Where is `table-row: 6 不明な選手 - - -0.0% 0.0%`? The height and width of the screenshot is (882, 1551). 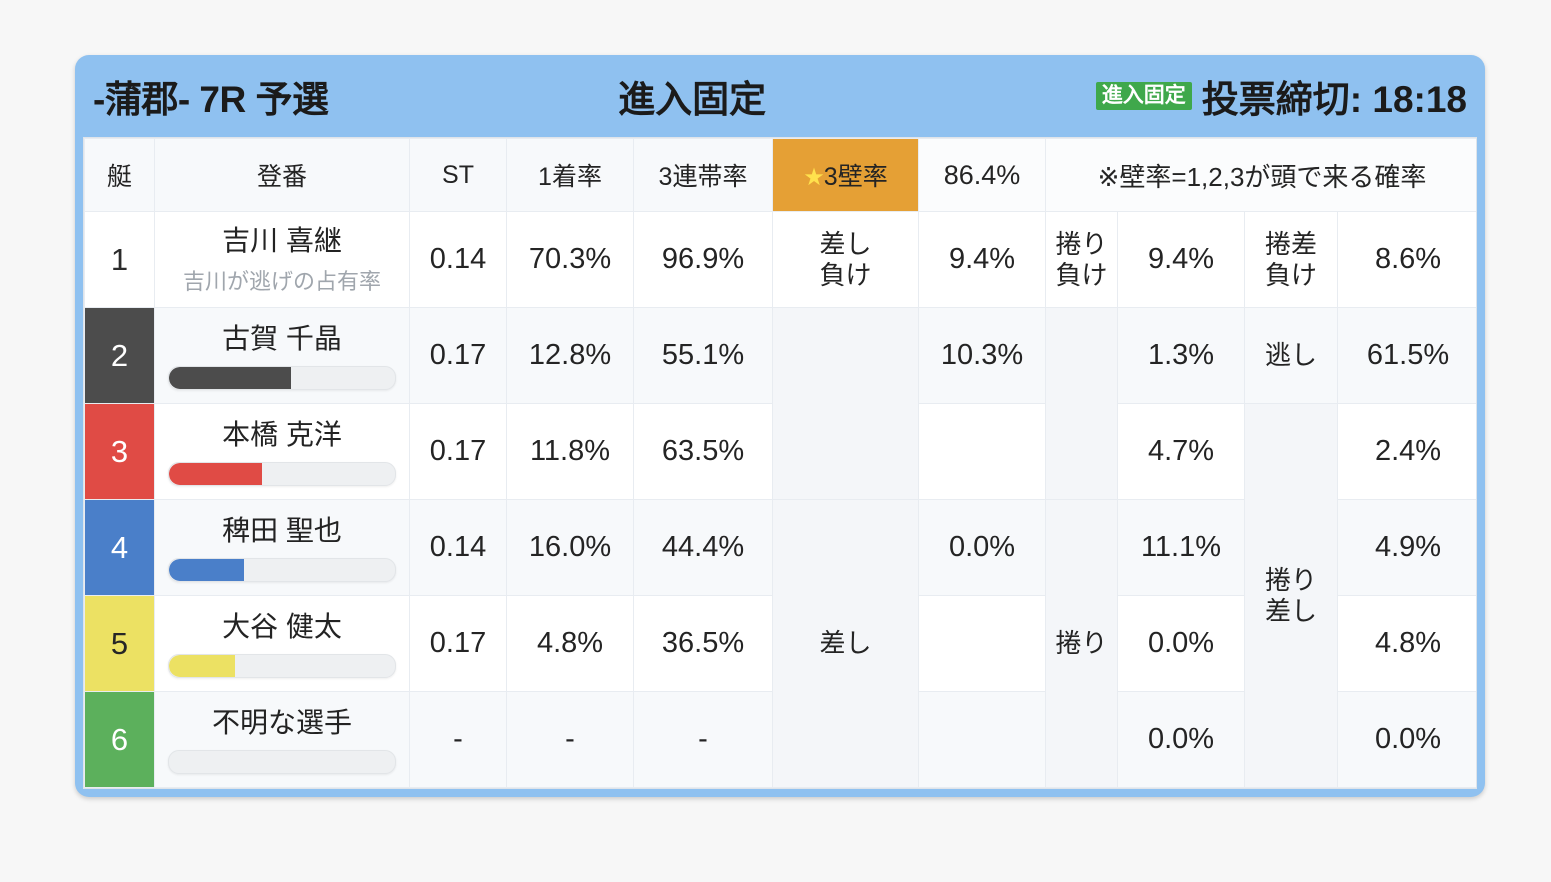
table-row: 6 不明な選手 - - -0.0% 0.0% is located at coordinates (780, 739).